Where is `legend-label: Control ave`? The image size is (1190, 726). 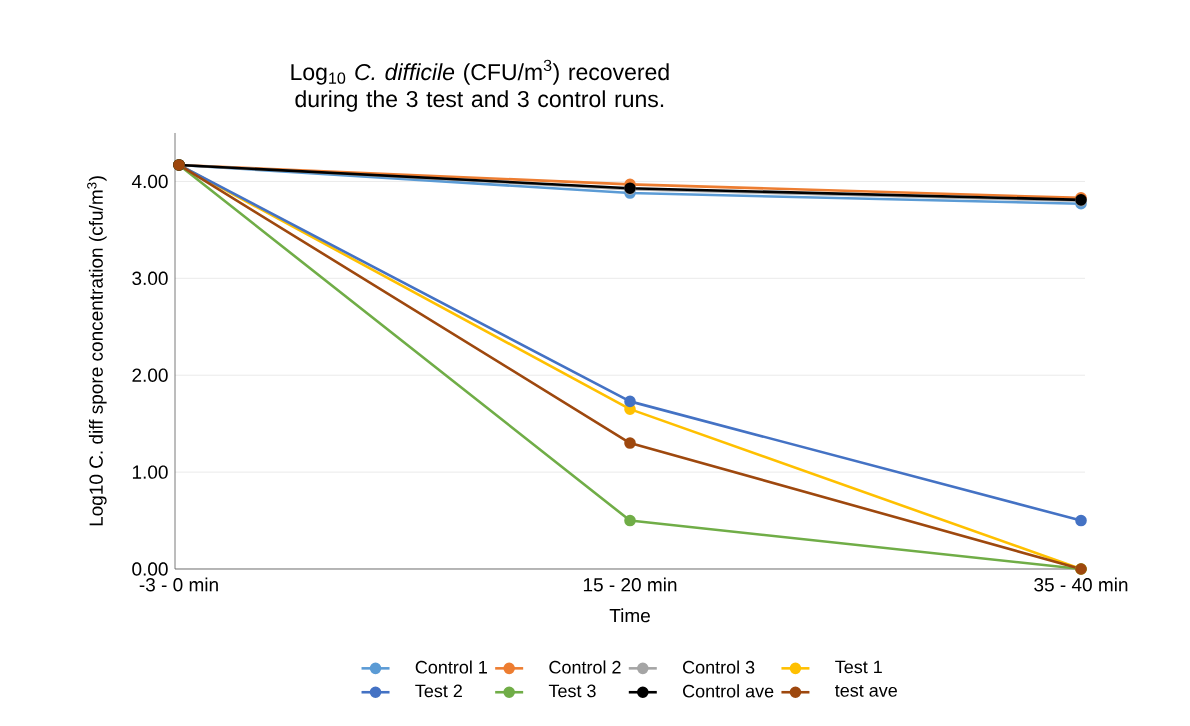 legend-label: Control ave is located at coordinates (728, 691).